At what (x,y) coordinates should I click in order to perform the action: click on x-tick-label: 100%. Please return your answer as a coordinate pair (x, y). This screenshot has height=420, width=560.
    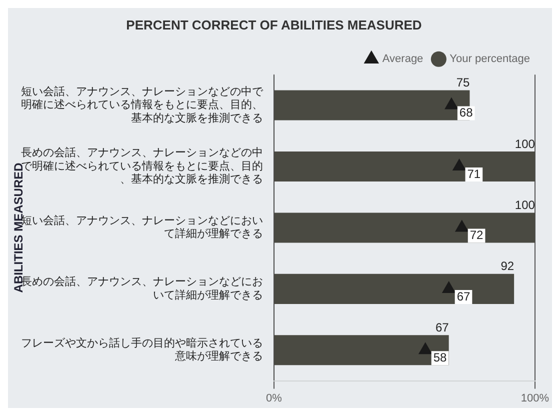
    Looking at the image, I should click on (535, 398).